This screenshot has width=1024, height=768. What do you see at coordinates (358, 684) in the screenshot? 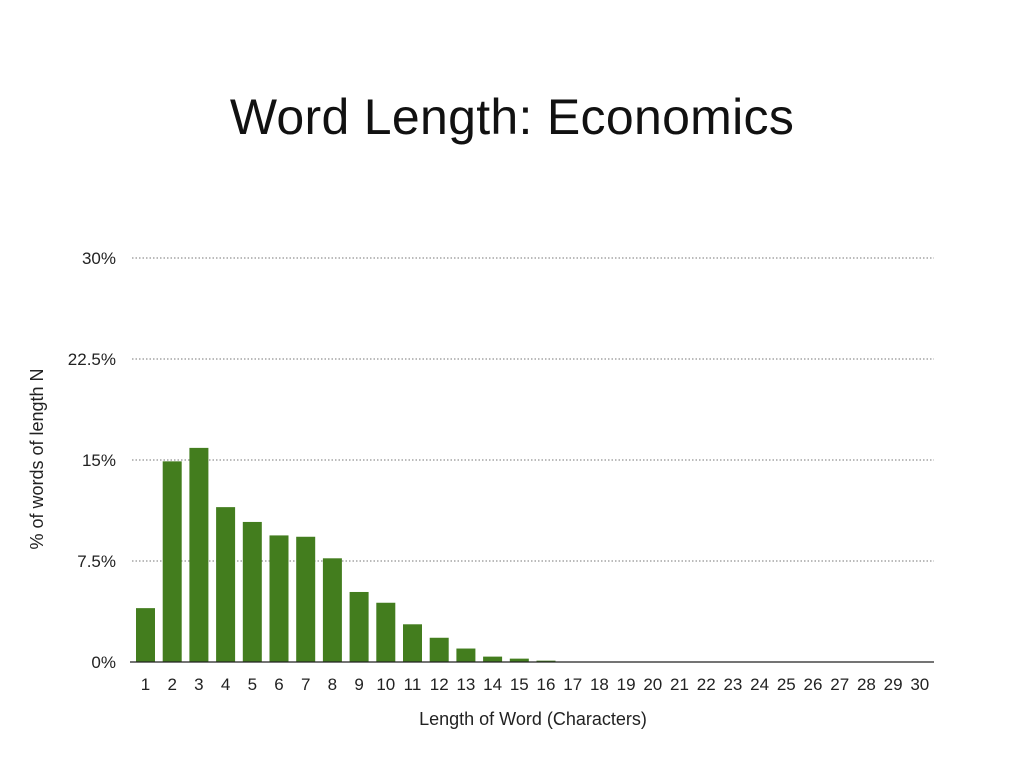
I see `x-tick-label: 9` at bounding box center [358, 684].